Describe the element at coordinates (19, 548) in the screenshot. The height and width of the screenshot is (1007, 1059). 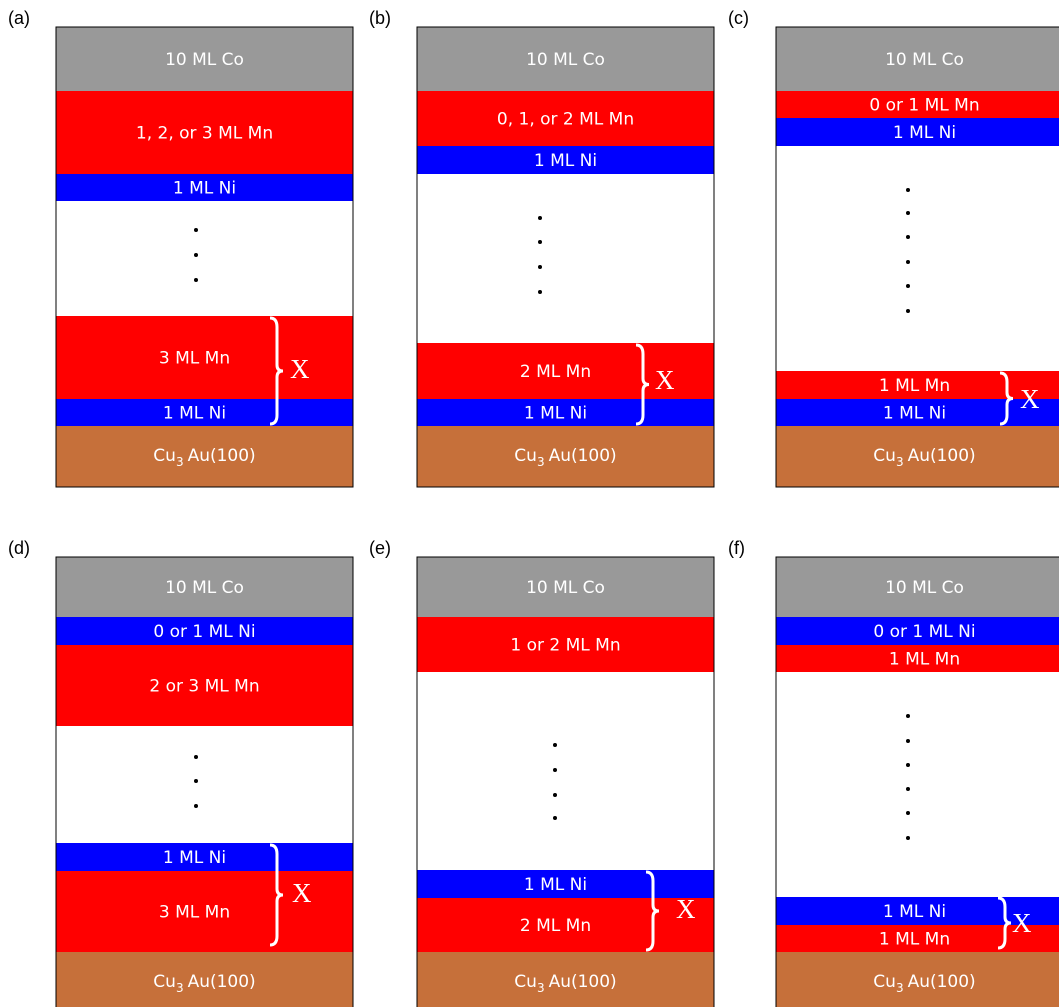
I see `panel-label: (d)` at that location.